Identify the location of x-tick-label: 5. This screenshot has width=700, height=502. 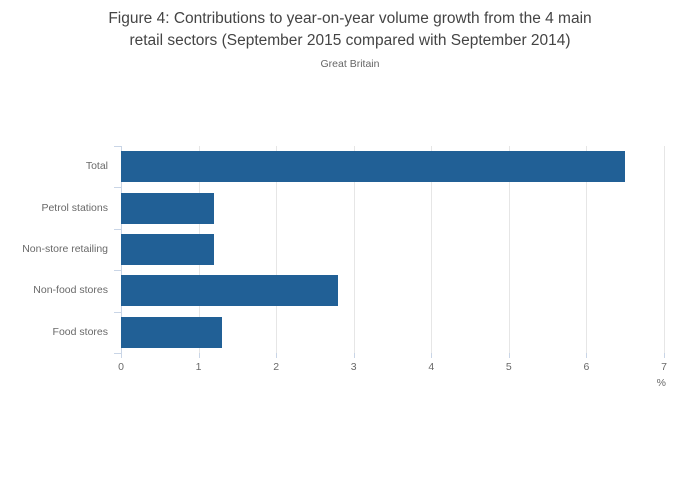
(508, 367).